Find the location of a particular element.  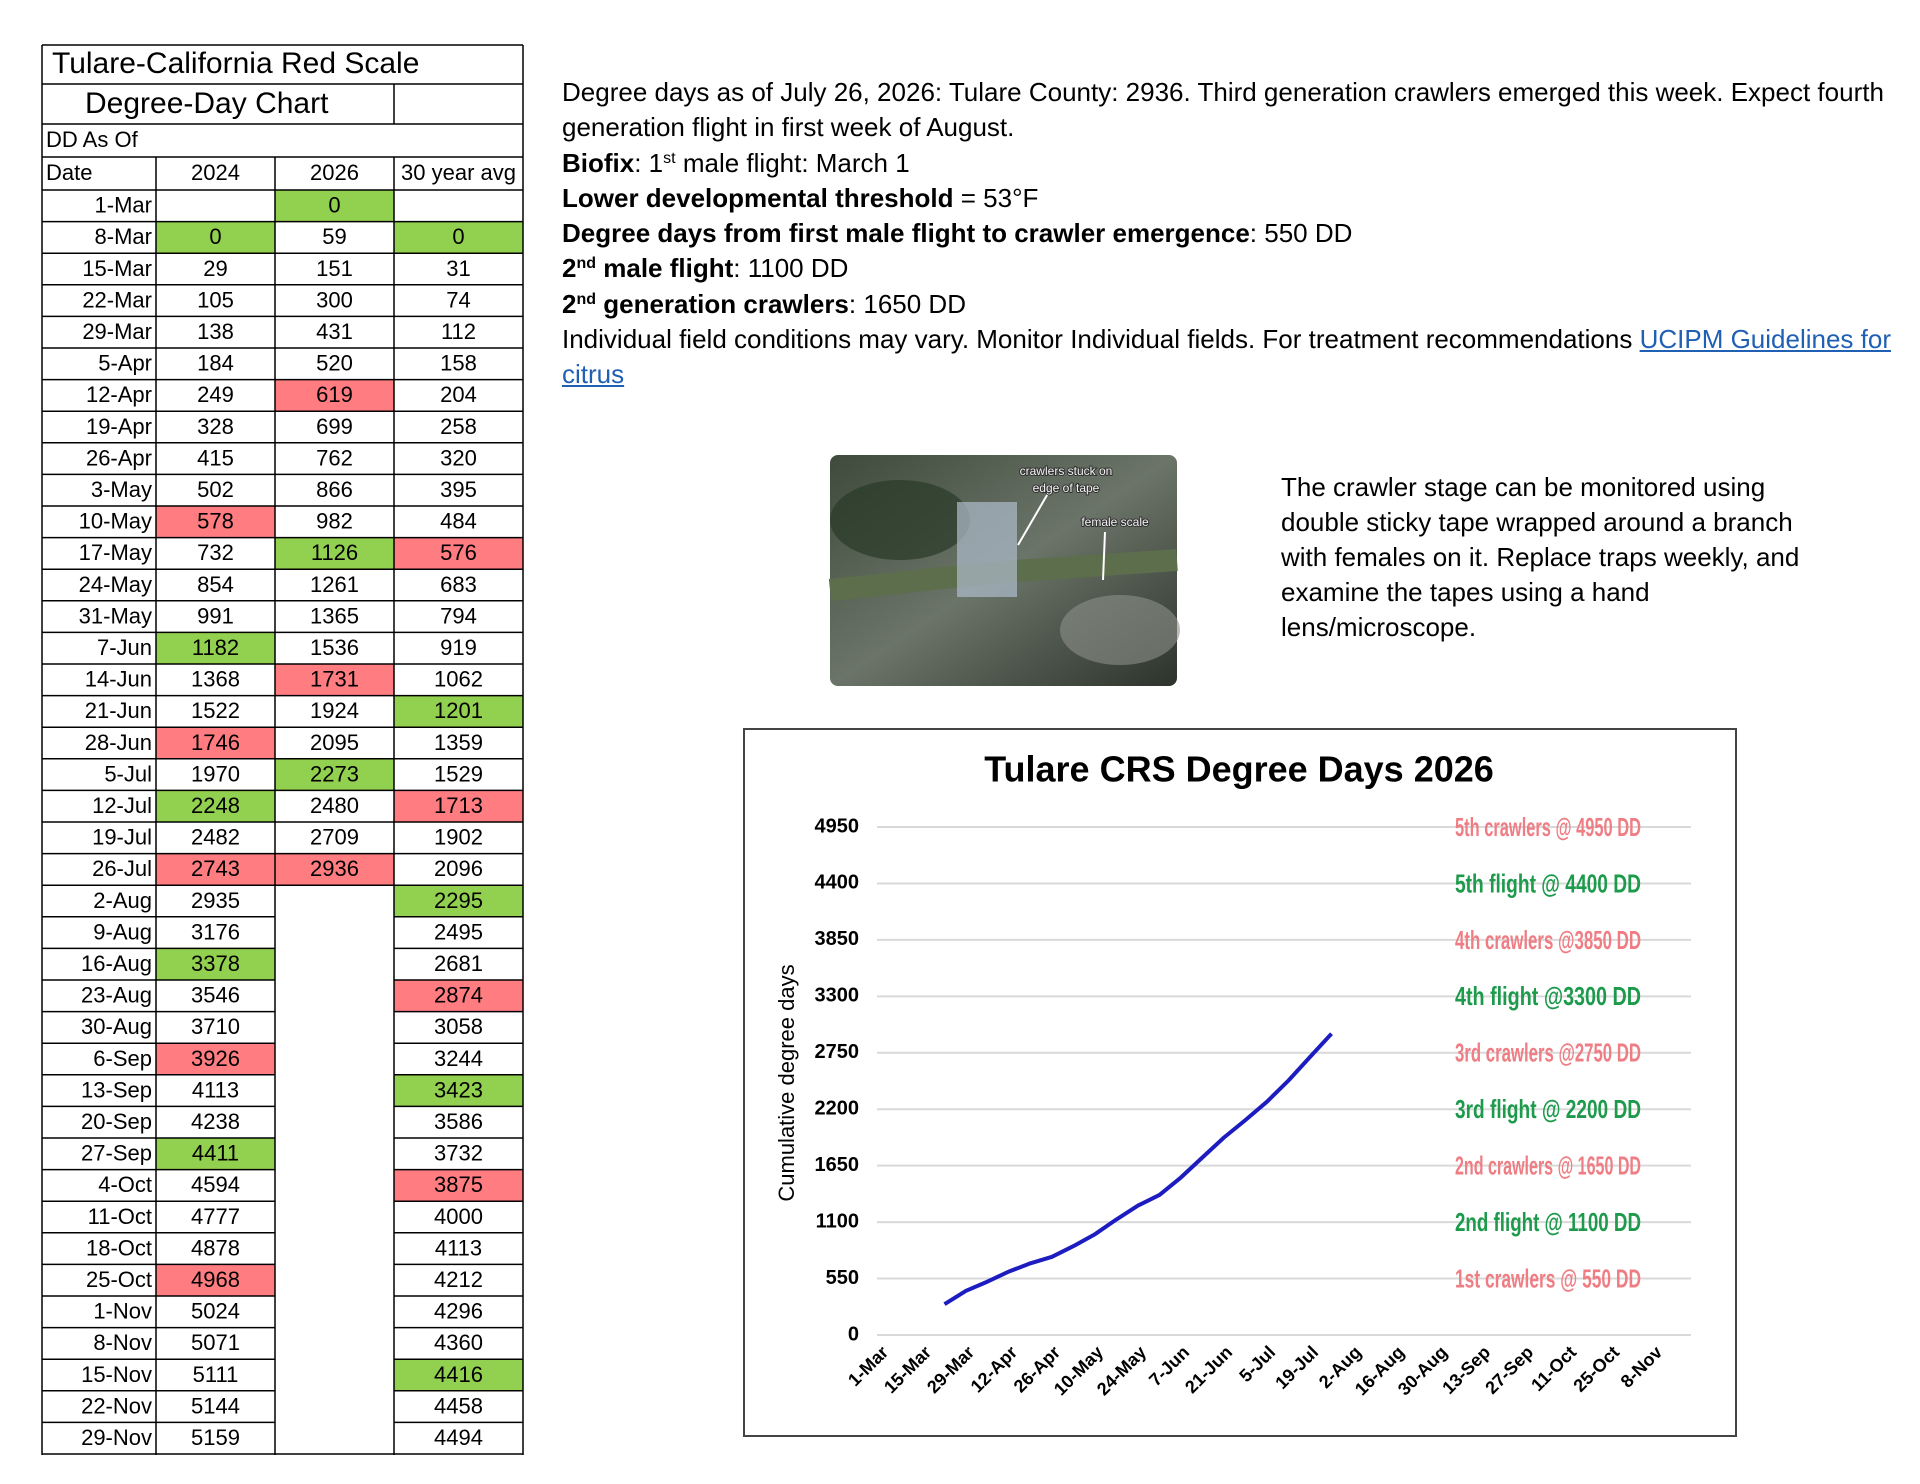

threshold-label: 4th flight @3300 DD is located at coordinates (1548, 996).